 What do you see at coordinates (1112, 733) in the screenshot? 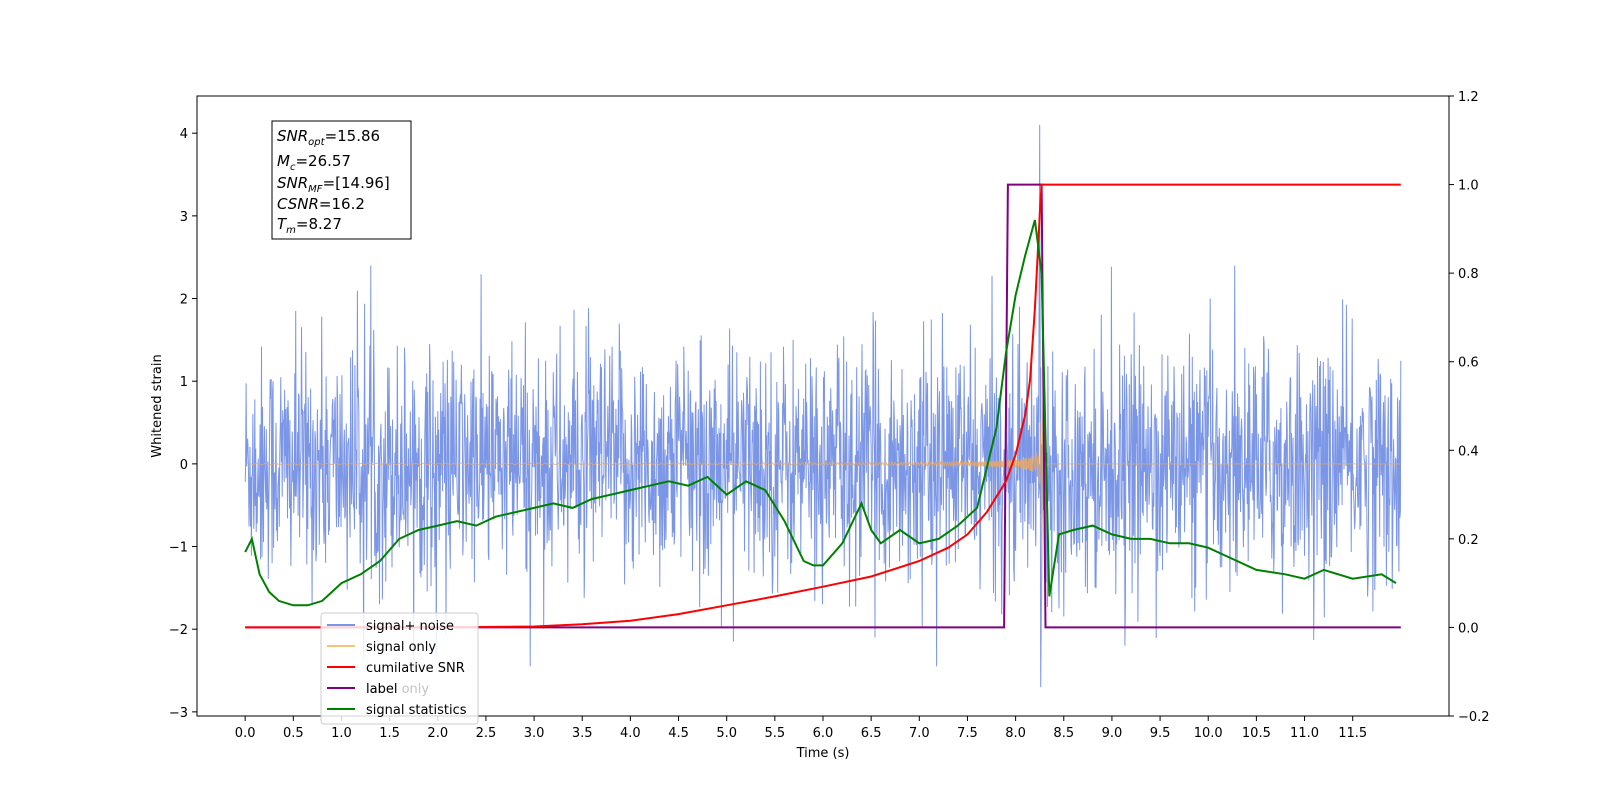
I see `x-tick-label: 9.0` at bounding box center [1112, 733].